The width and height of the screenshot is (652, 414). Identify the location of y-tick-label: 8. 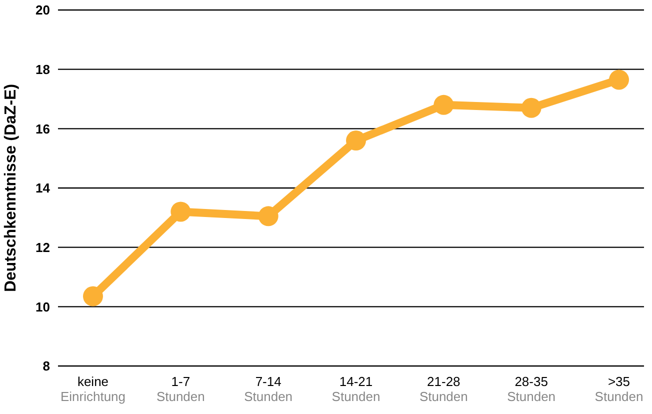
(46, 366).